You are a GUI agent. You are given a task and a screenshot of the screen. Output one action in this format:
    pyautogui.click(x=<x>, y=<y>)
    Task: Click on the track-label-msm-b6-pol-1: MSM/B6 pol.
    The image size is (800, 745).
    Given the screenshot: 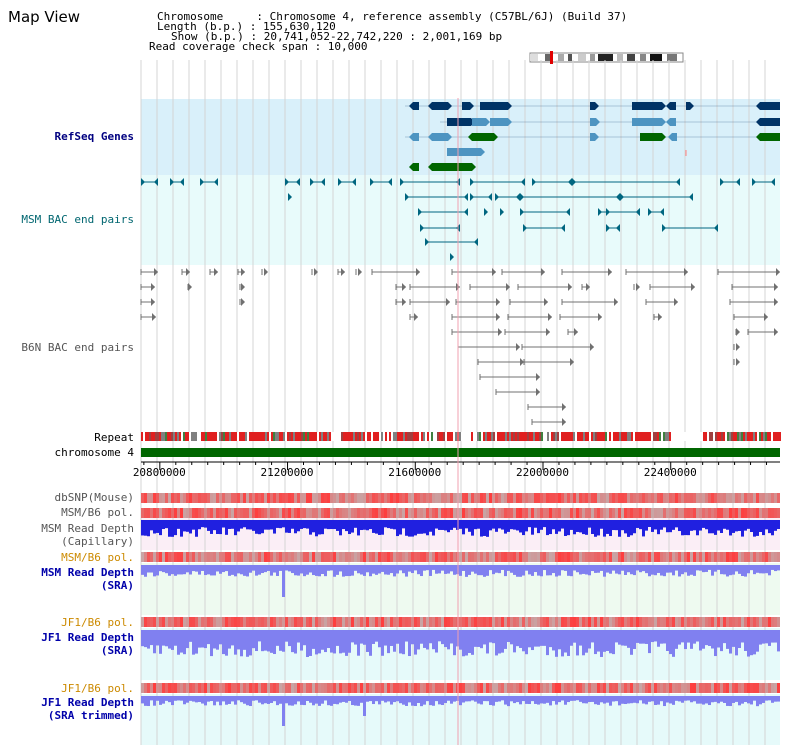 What is the action you would take?
    pyautogui.click(x=97, y=512)
    